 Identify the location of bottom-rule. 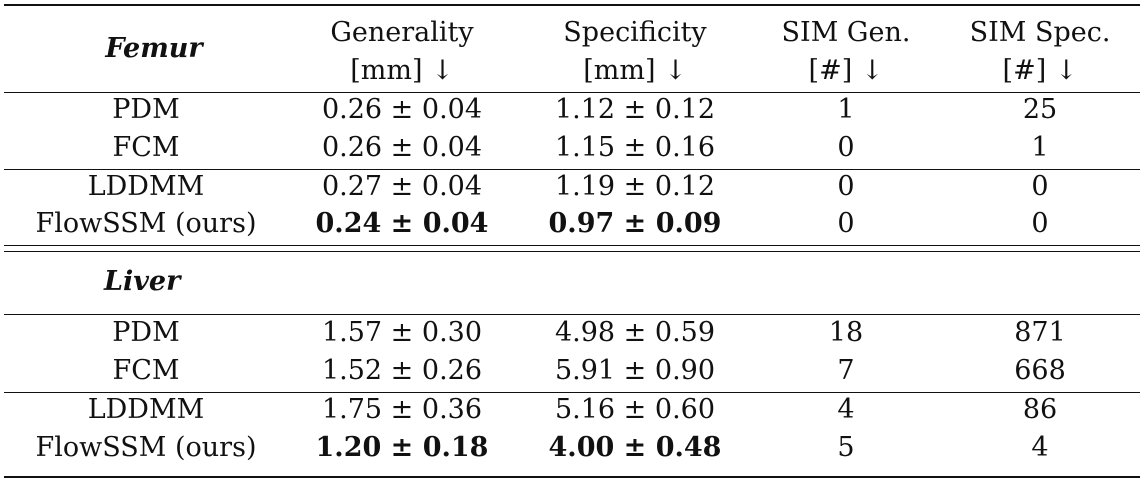
(572, 477).